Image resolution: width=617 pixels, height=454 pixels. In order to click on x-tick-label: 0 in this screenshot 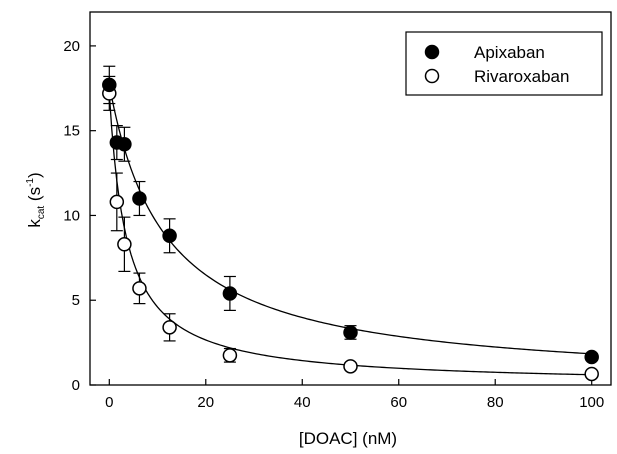, I will do `click(109, 402)`.